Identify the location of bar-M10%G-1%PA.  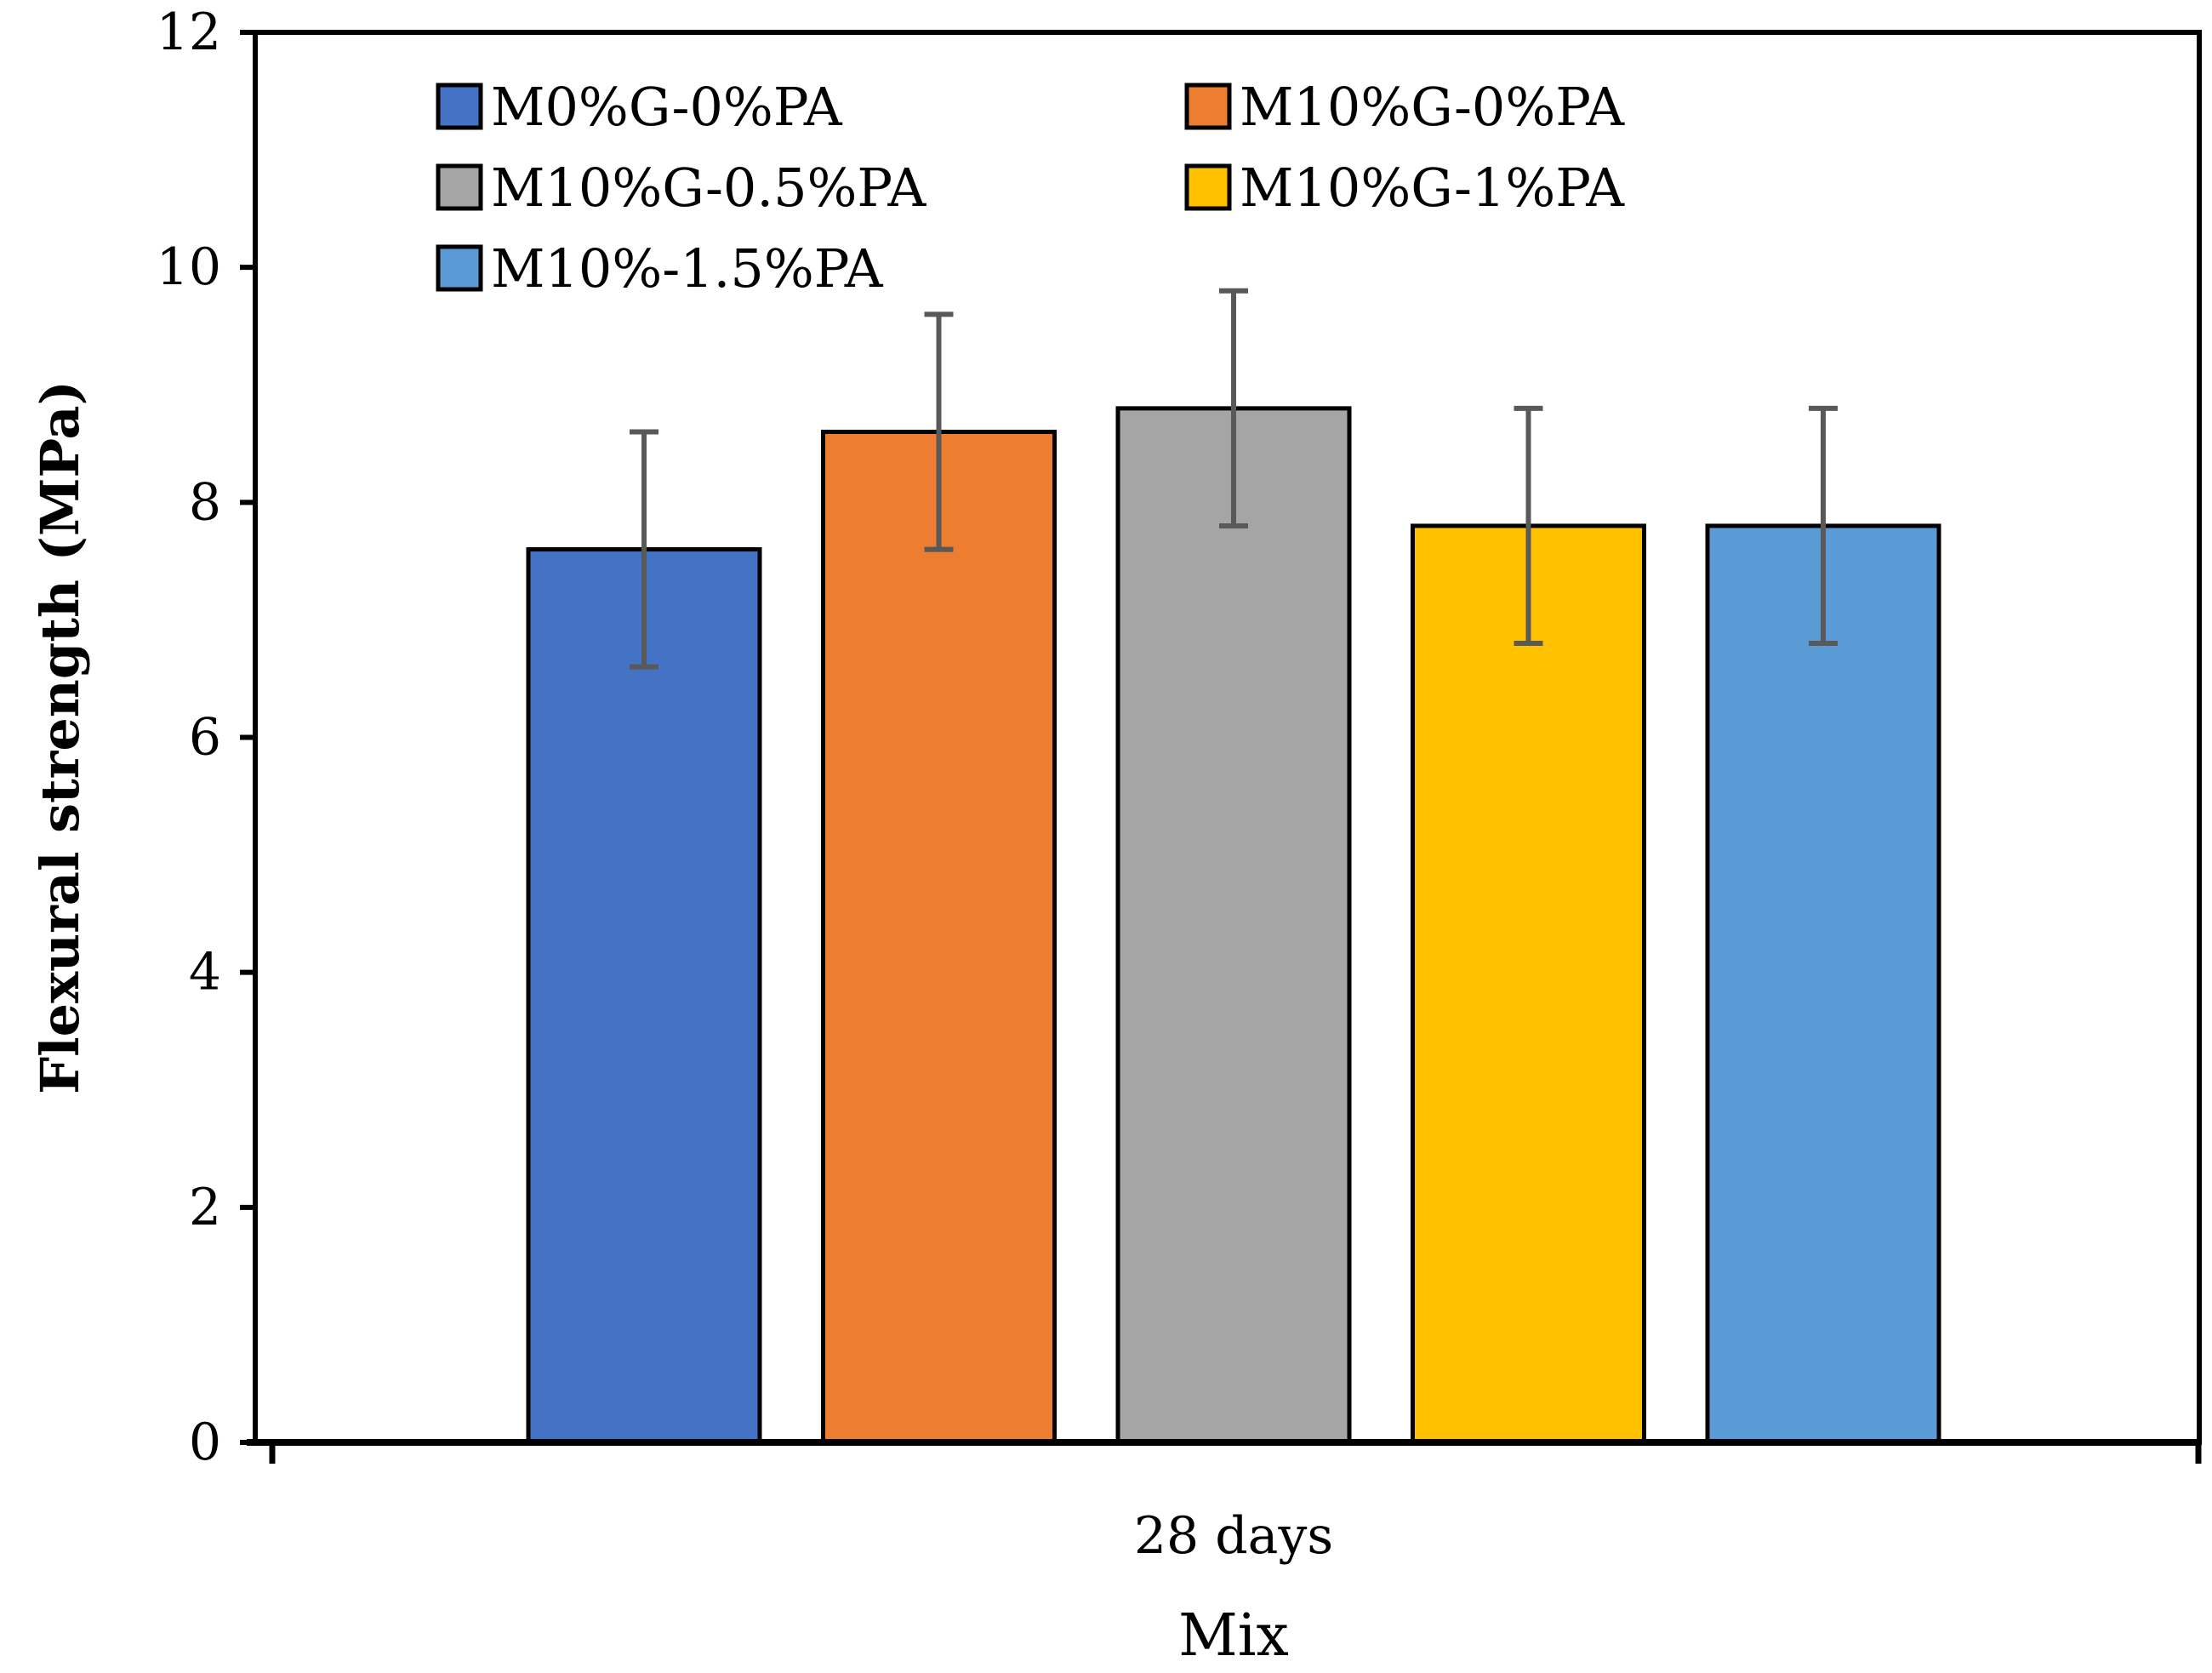
(1528, 984).